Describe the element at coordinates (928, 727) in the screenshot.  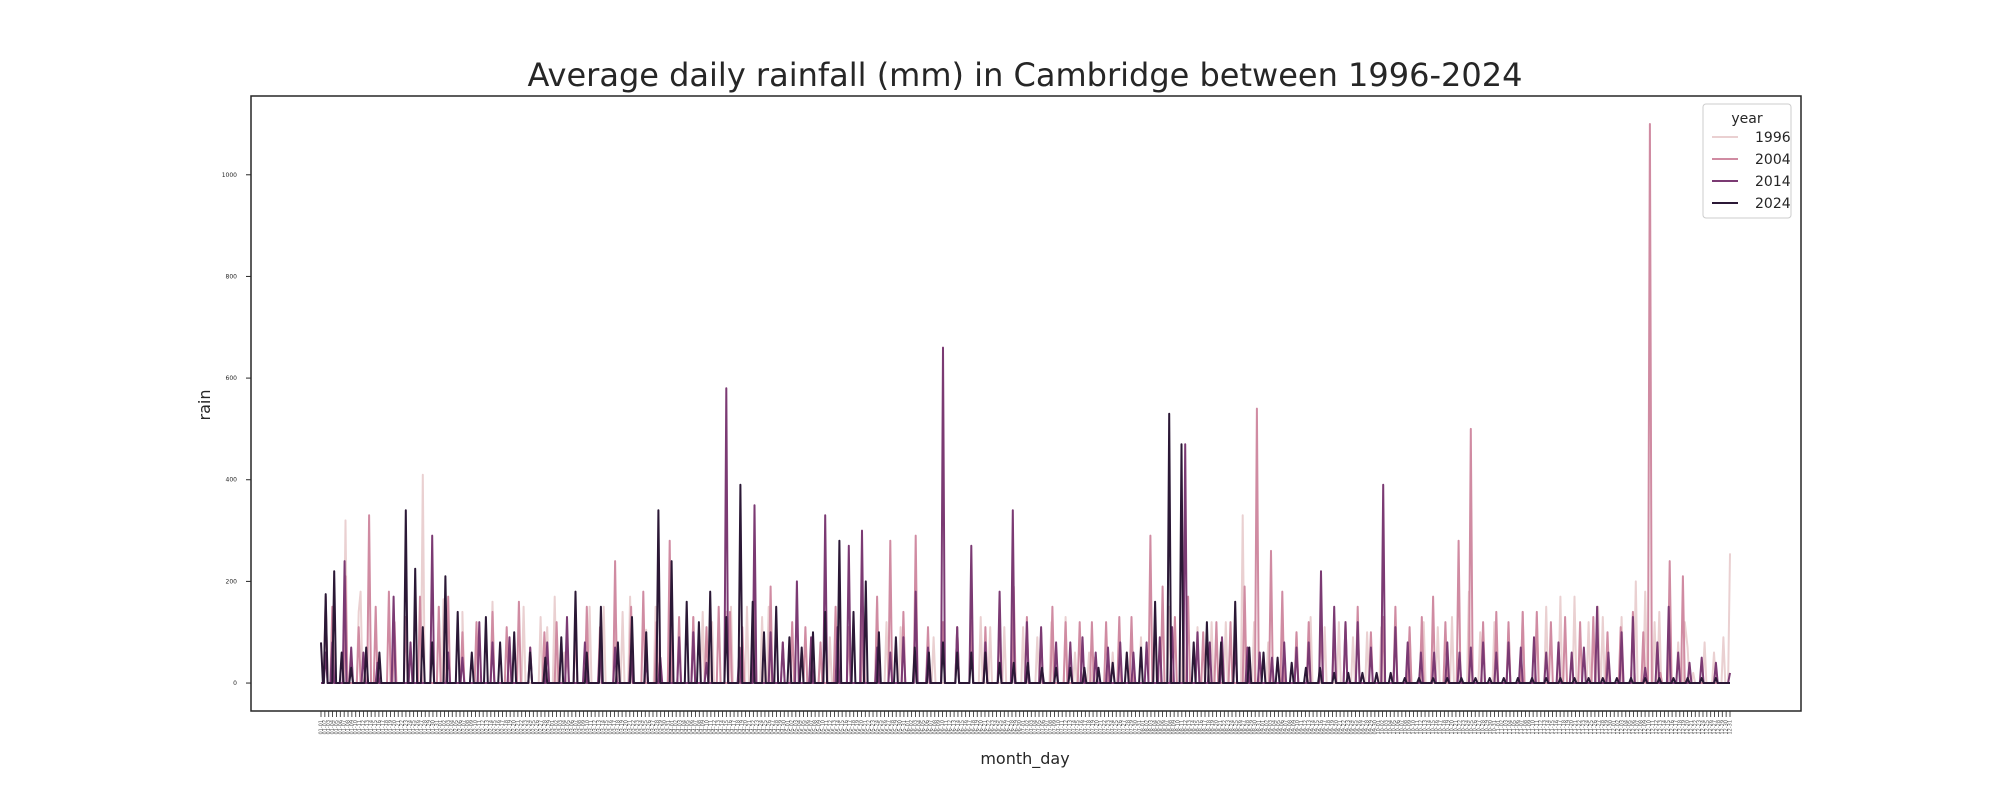
I see `x-tick-label: 06-06` at that location.